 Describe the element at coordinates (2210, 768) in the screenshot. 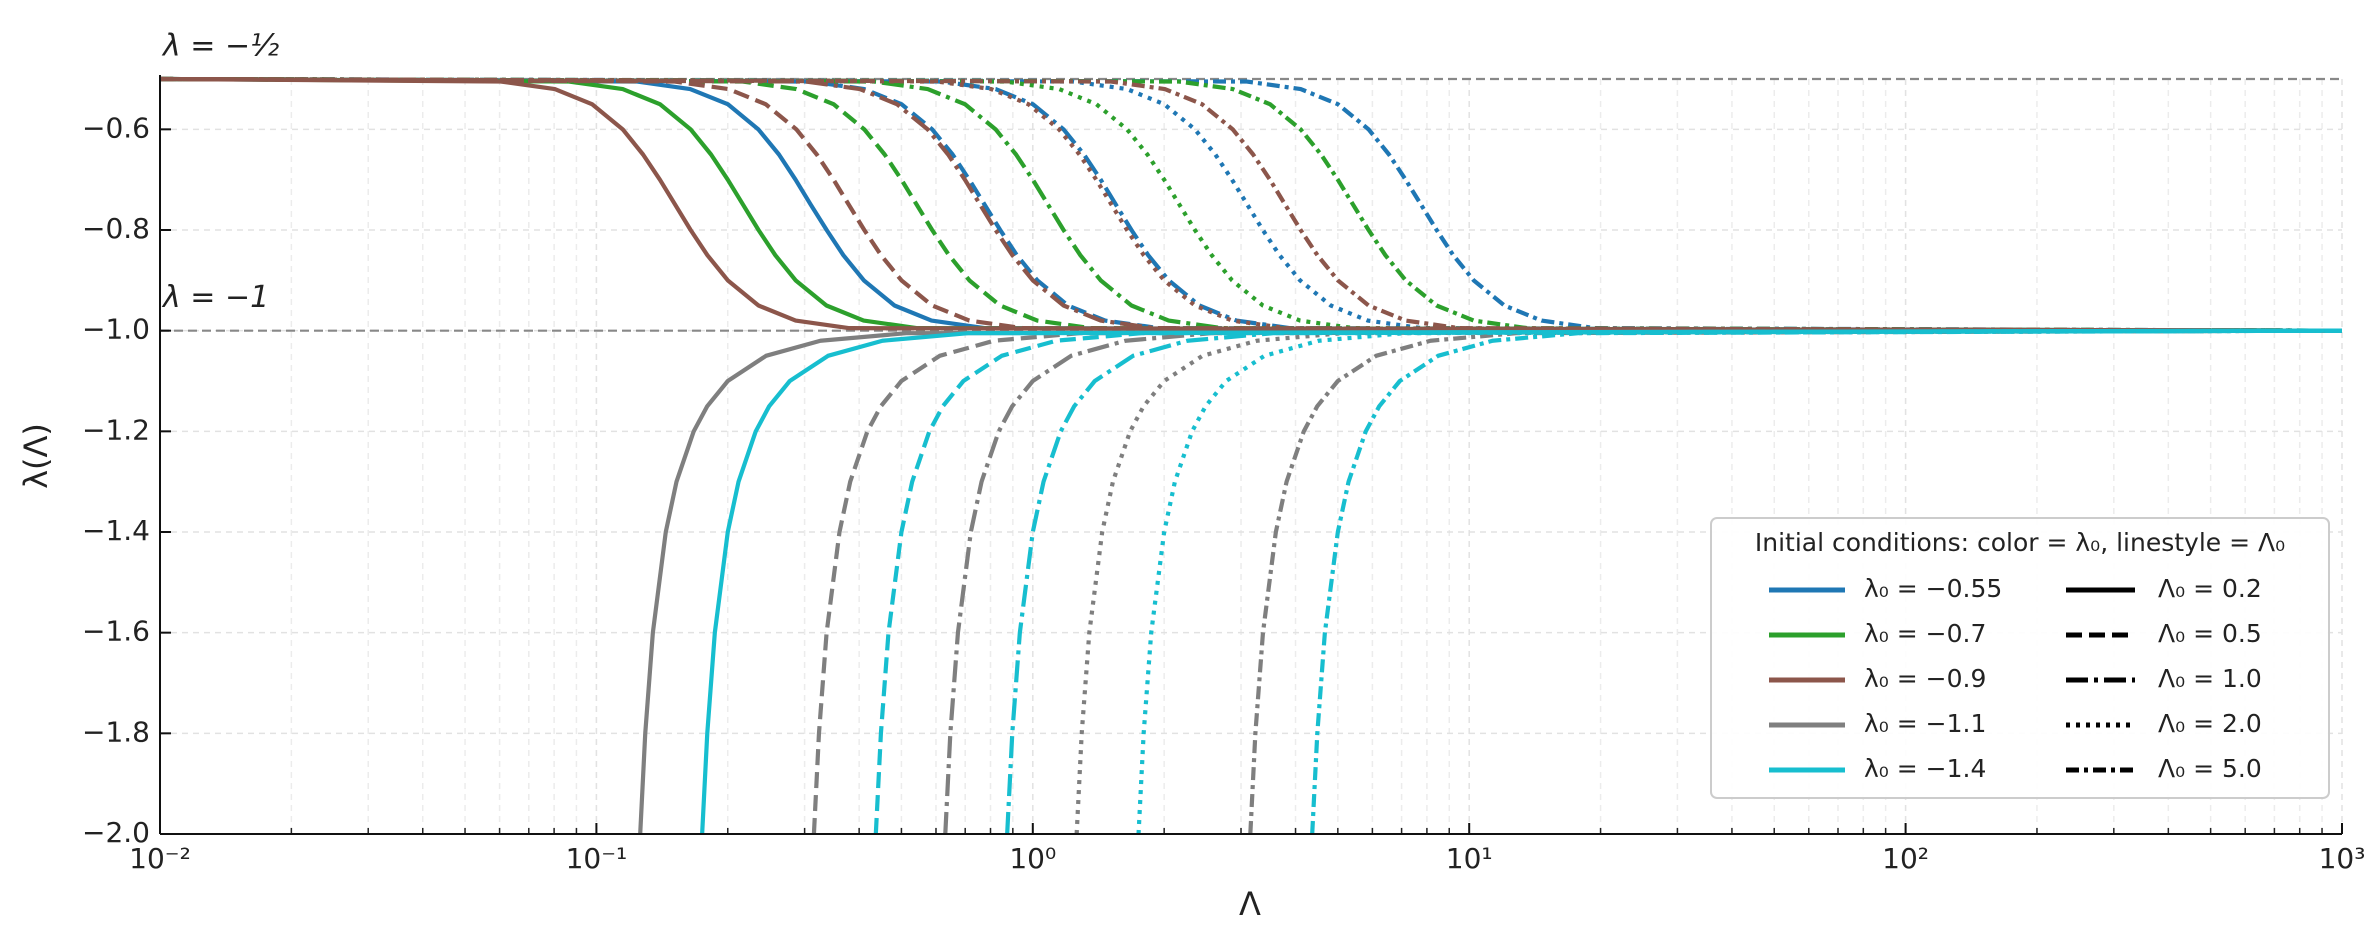

I see `legend-label: Λ₀ = 5.0` at that location.